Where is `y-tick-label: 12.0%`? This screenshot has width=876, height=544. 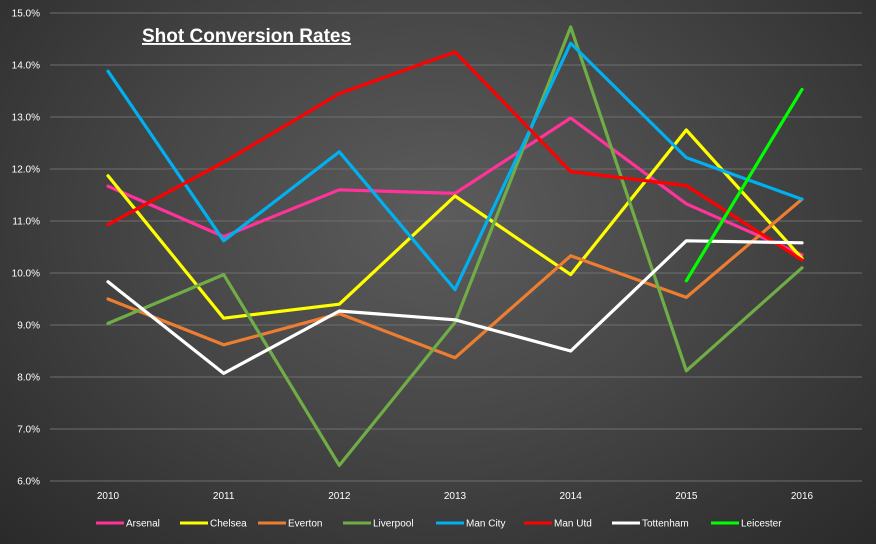 y-tick-label: 12.0% is located at coordinates (26, 170).